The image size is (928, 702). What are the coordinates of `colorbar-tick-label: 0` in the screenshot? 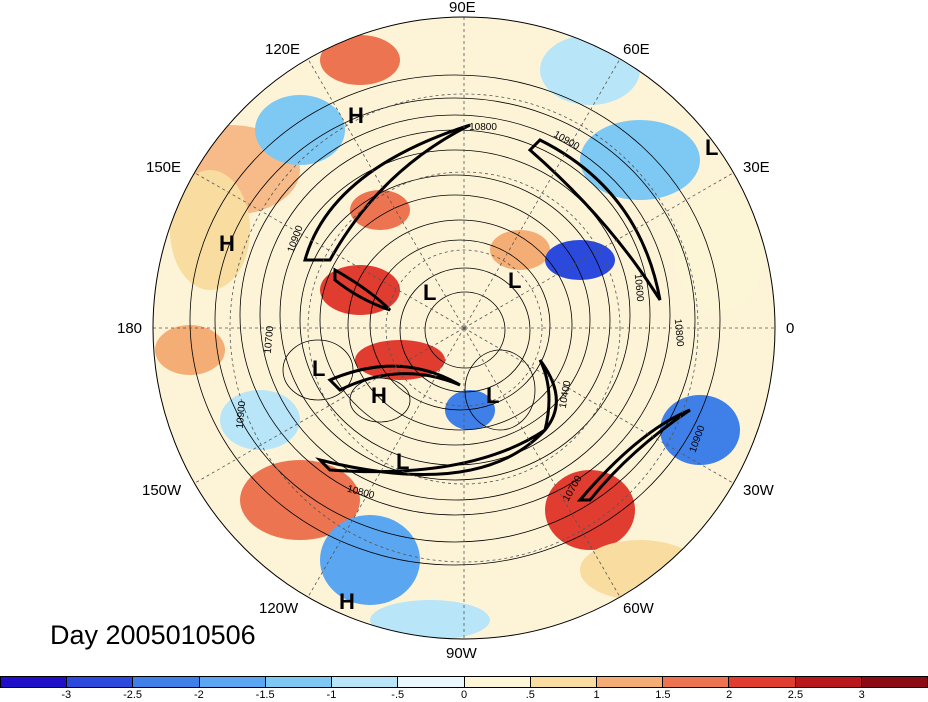 It's located at (464, 695).